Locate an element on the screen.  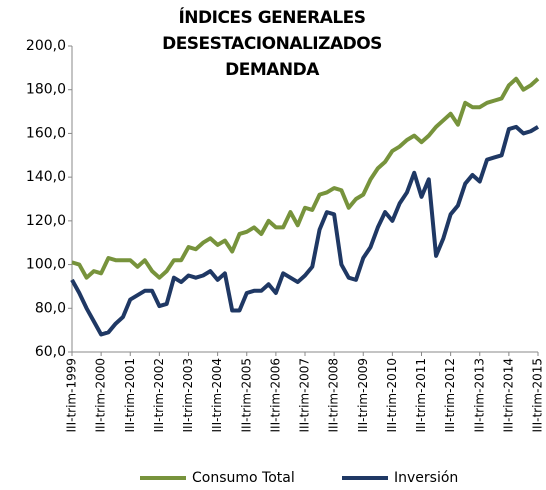
y-tick-label: 140,0 is located at coordinates (46, 177).